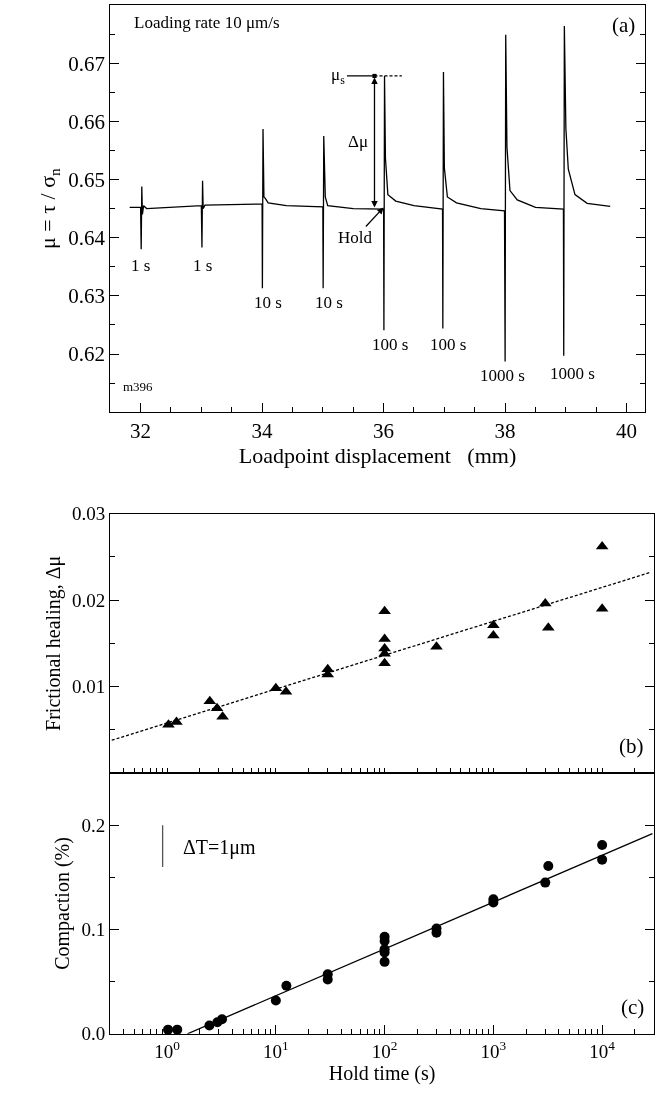 The image size is (656, 1114). What do you see at coordinates (602, 1049) in the screenshot?
I see `x-tick-label: 10$^{4}$` at bounding box center [602, 1049].